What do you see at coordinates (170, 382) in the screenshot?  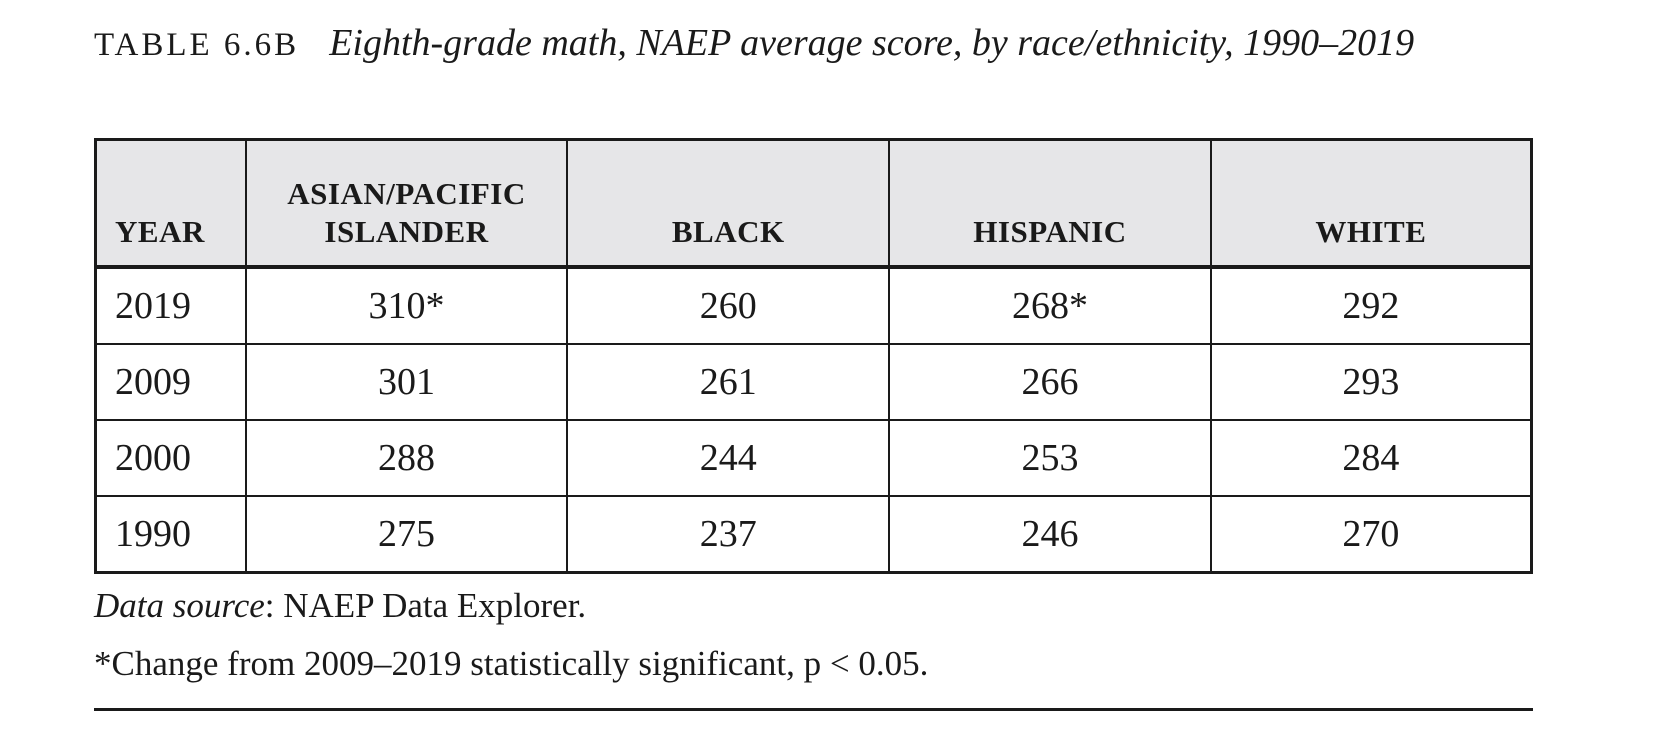 I see `cell-year: 2009` at bounding box center [170, 382].